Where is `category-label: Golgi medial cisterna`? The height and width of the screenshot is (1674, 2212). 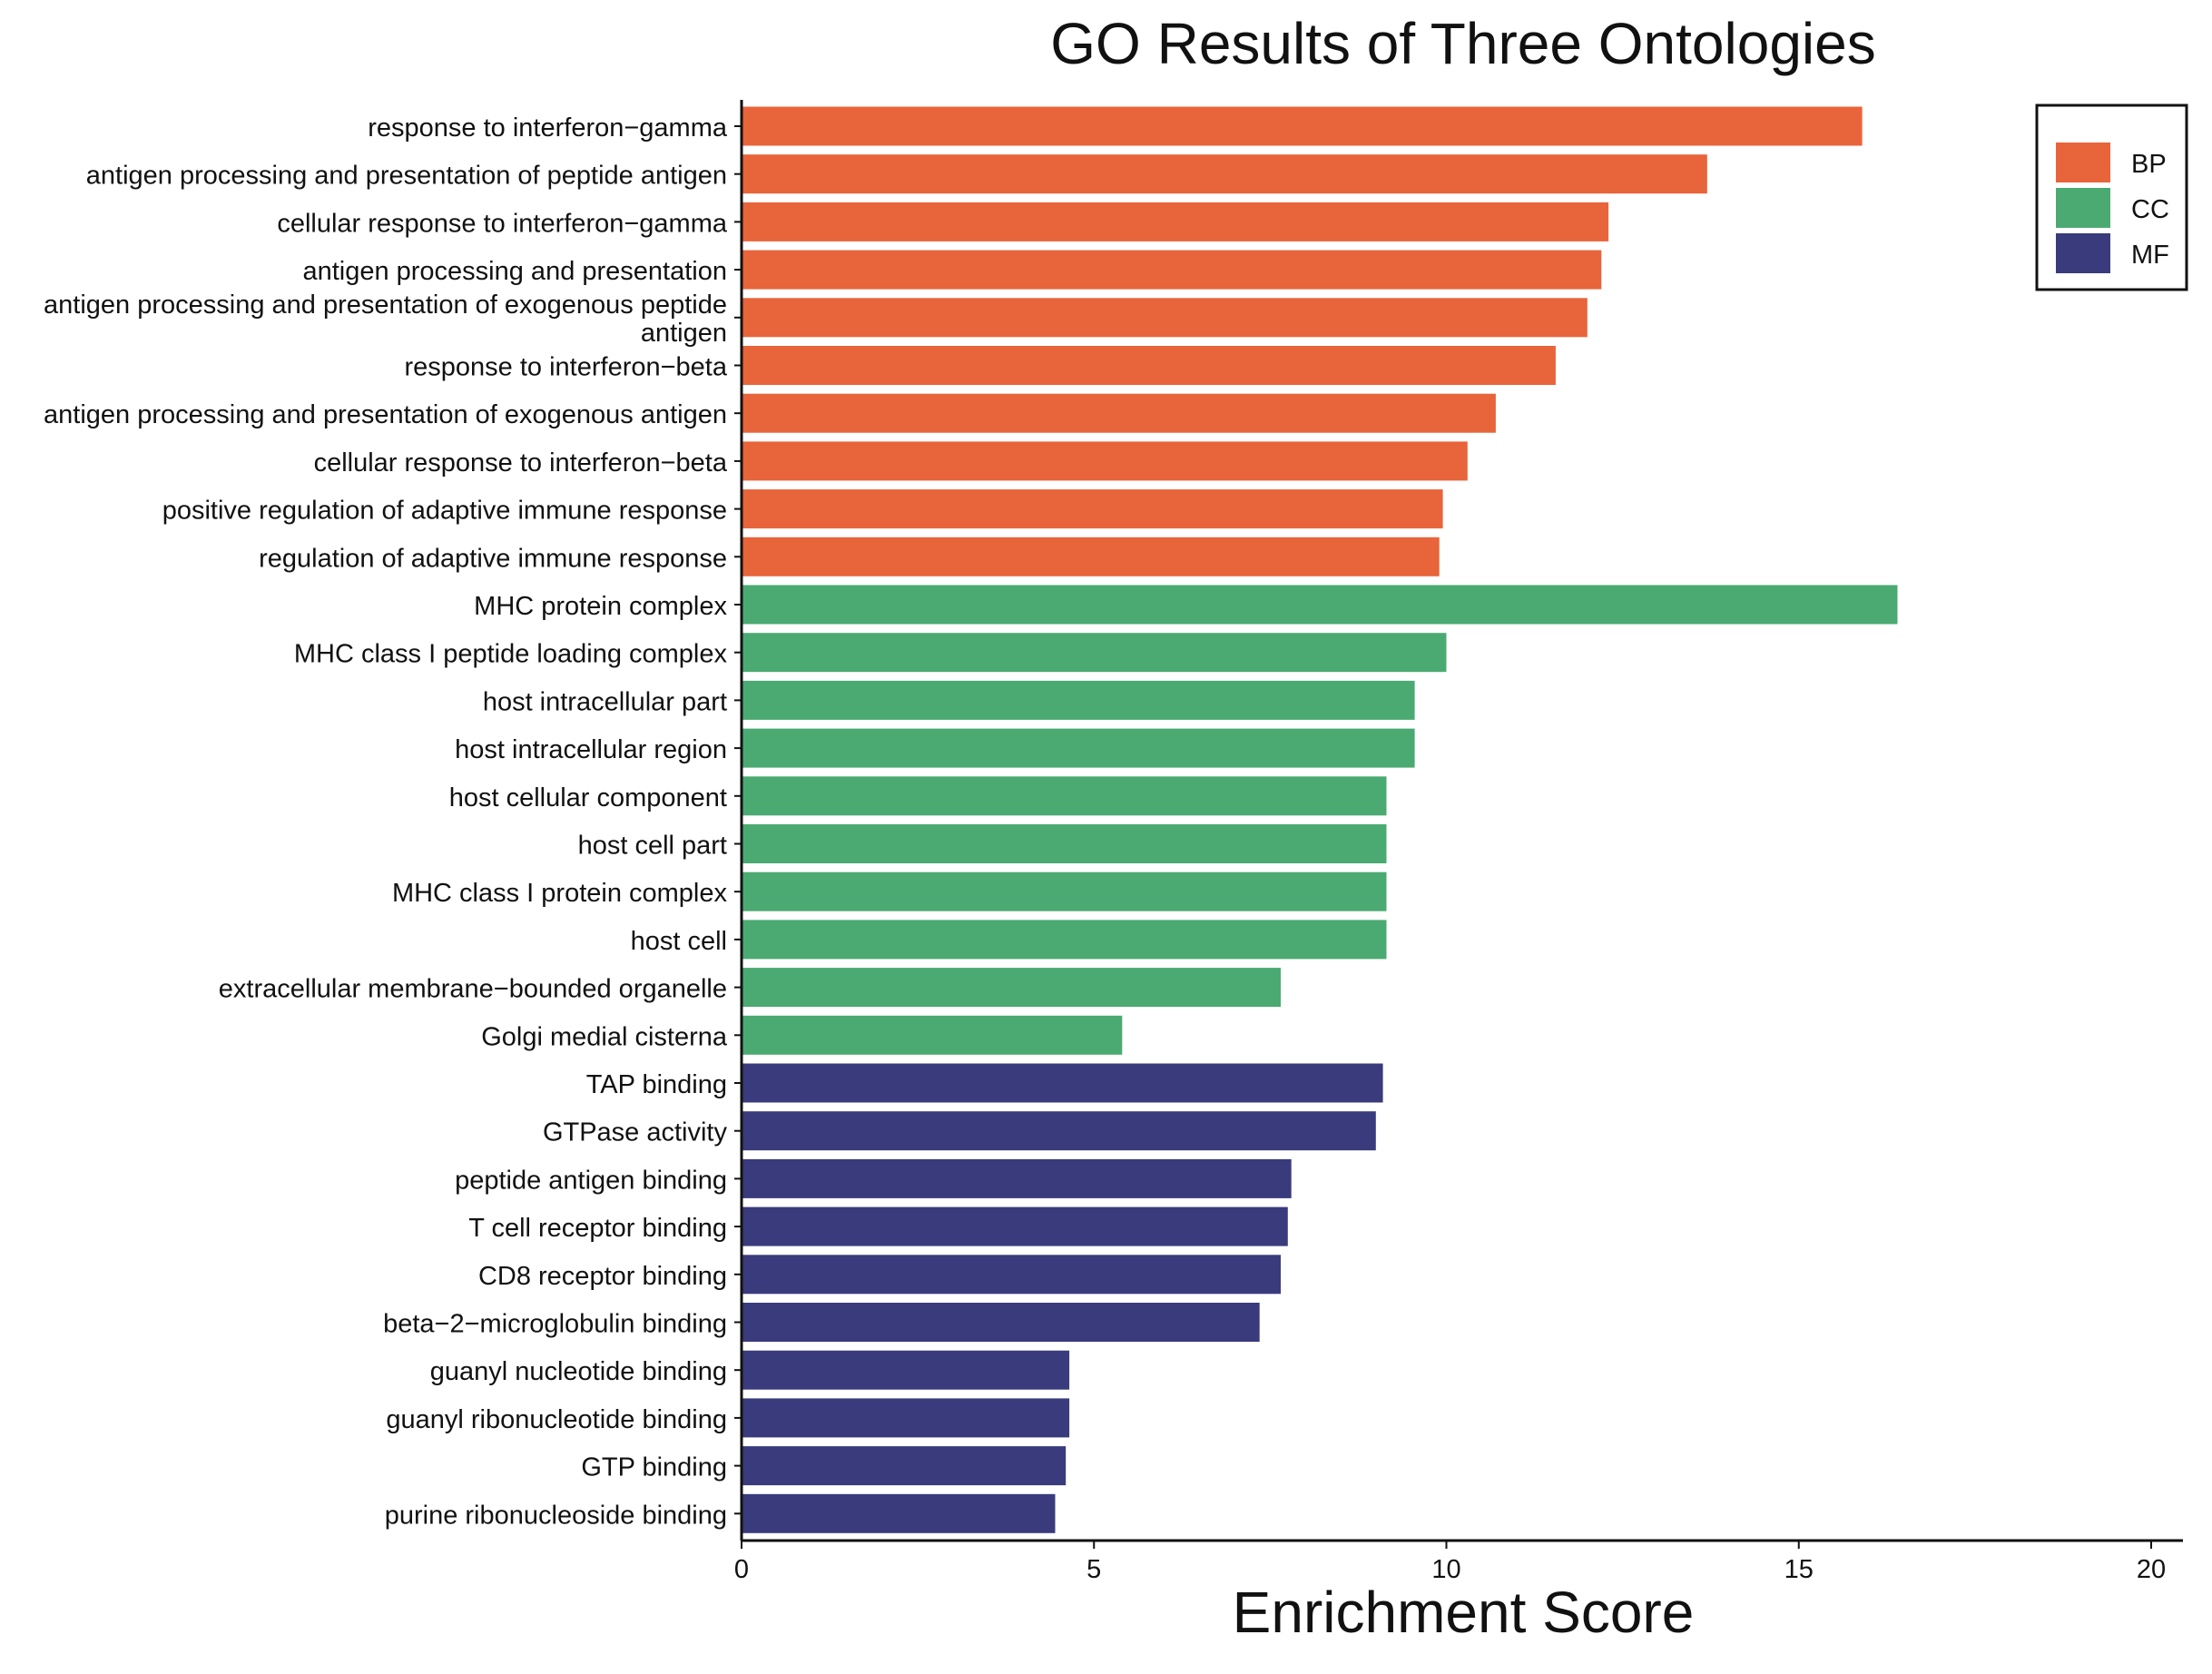
category-label: Golgi medial cisterna is located at coordinates (604, 1036).